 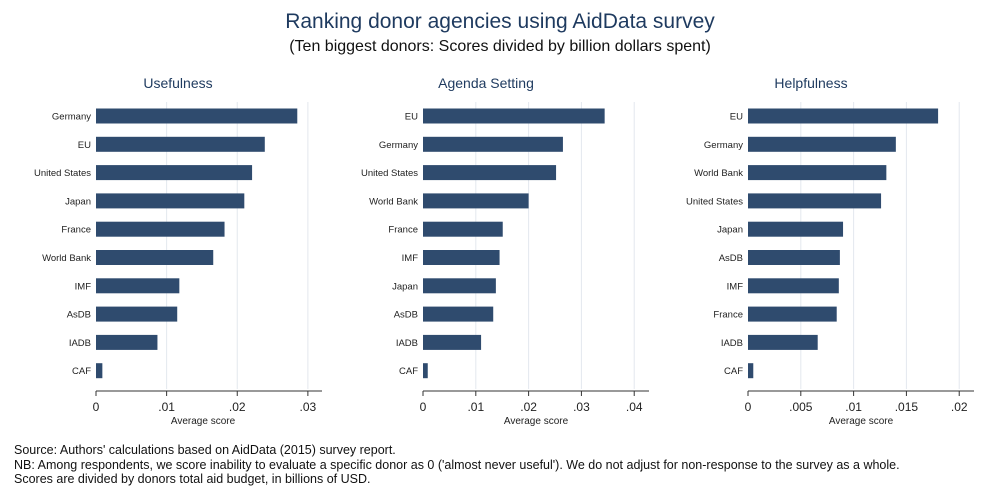 What do you see at coordinates (486, 83) in the screenshot?
I see `panel-title: Agenda Setting` at bounding box center [486, 83].